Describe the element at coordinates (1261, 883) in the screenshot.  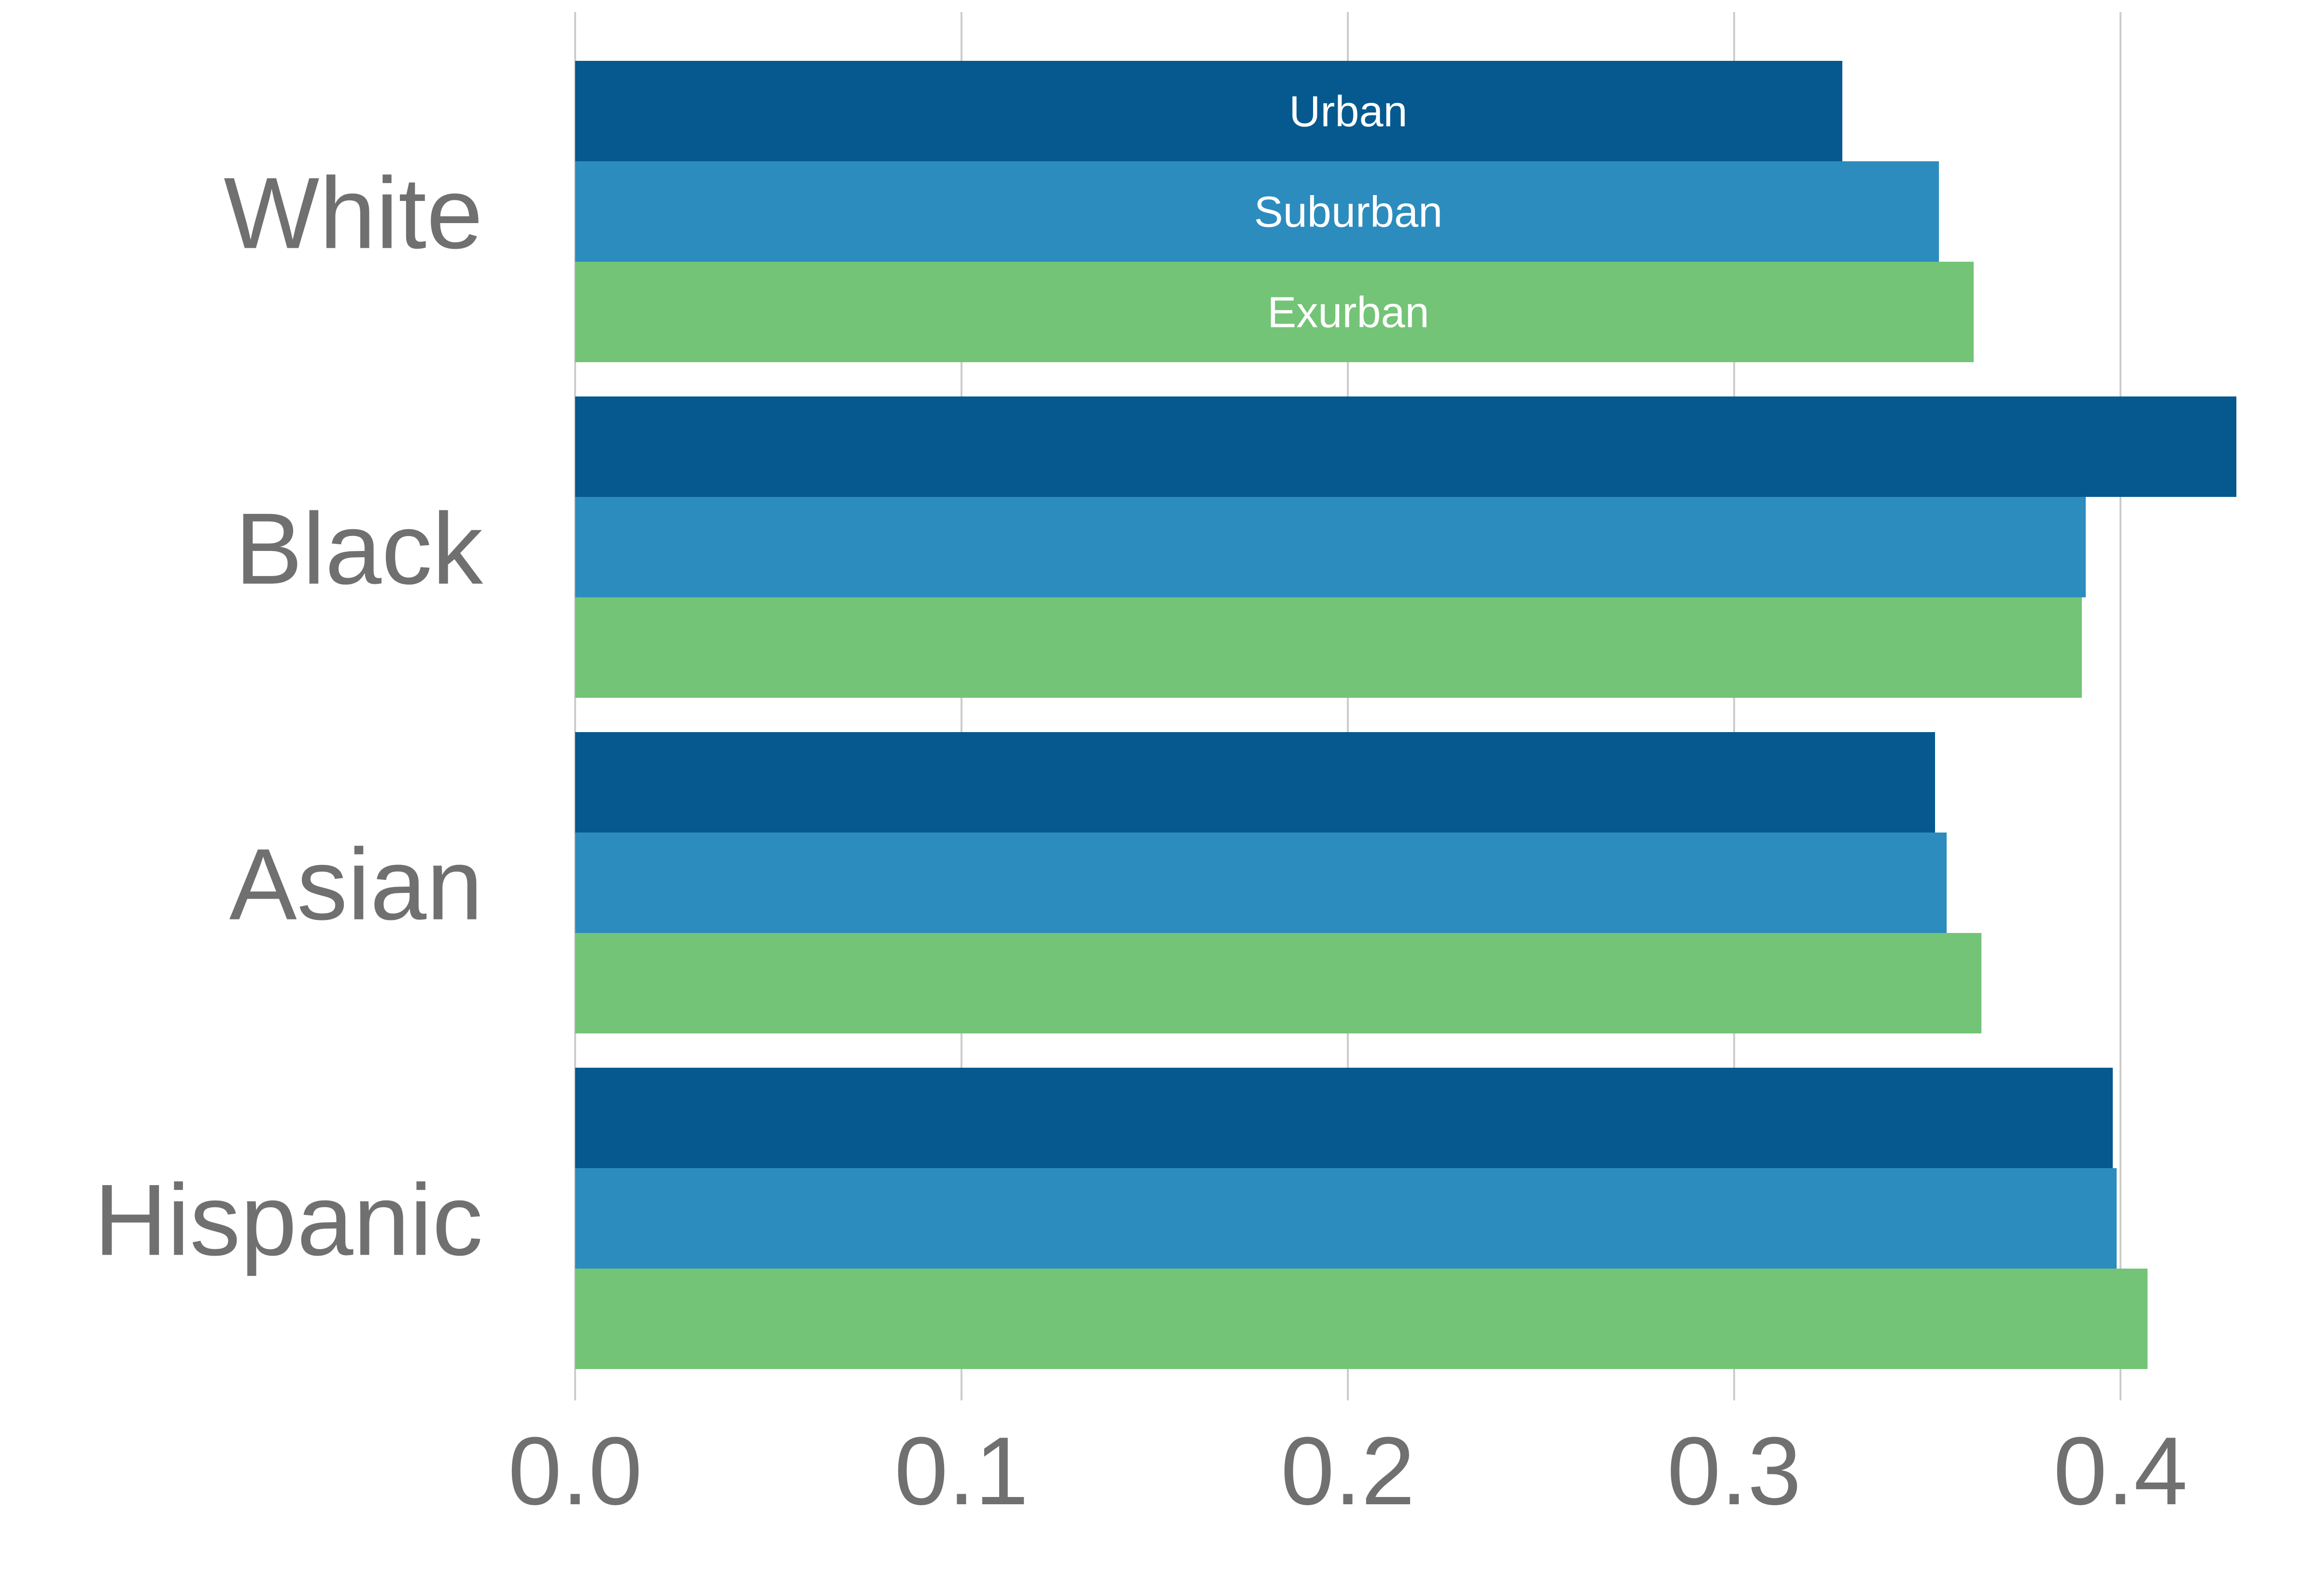
I see `bar-asian-suburban` at that location.